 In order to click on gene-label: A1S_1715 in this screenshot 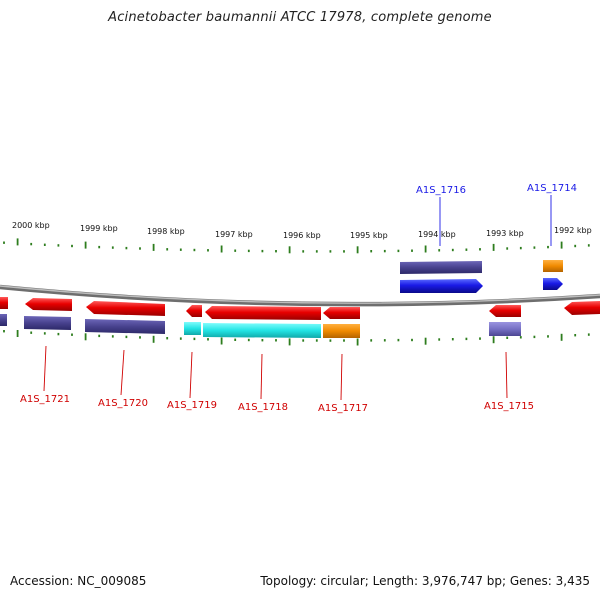, I will do `click(509, 406)`.